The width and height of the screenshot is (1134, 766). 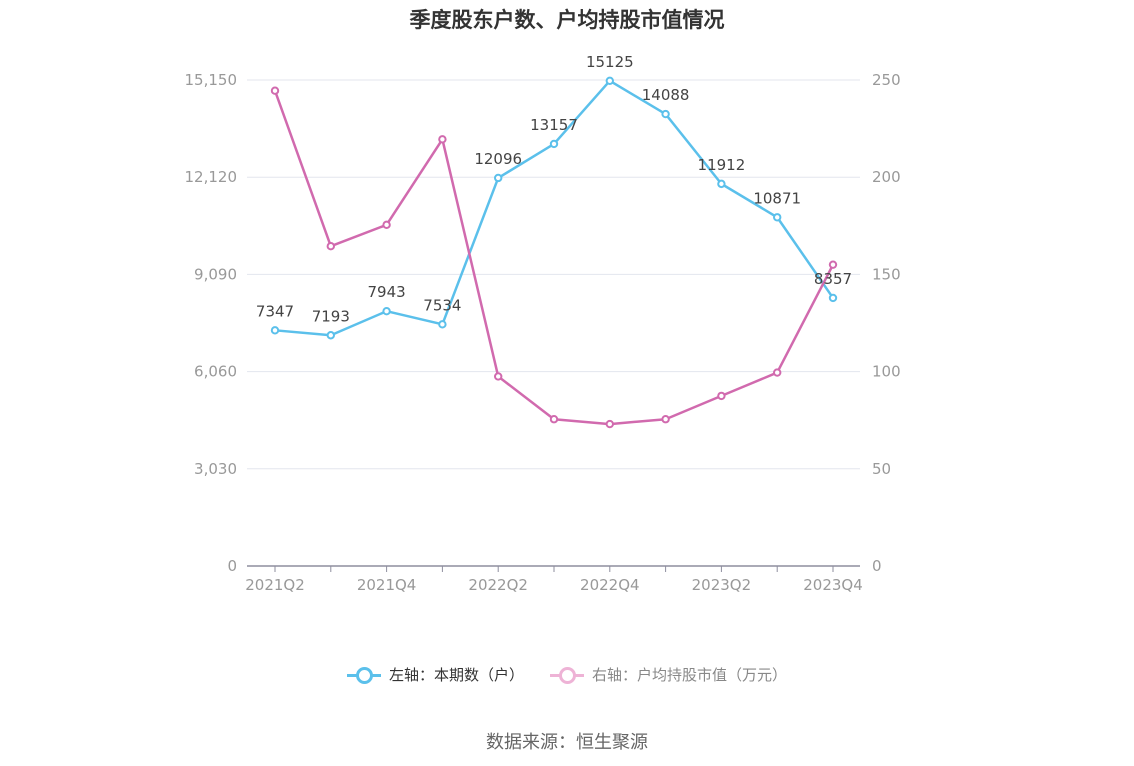 I want to click on left-axis-tick-label: 3,030, so click(x=215, y=469).